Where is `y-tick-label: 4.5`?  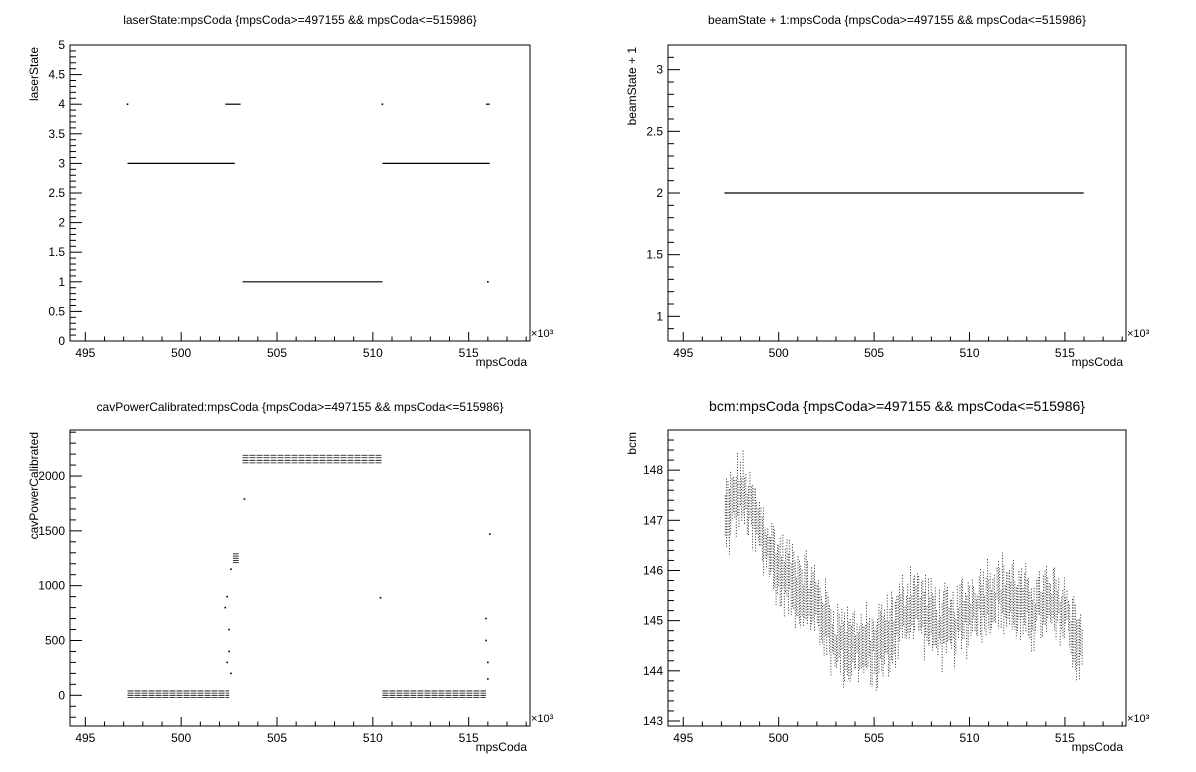 y-tick-label: 4.5 is located at coordinates (56, 75).